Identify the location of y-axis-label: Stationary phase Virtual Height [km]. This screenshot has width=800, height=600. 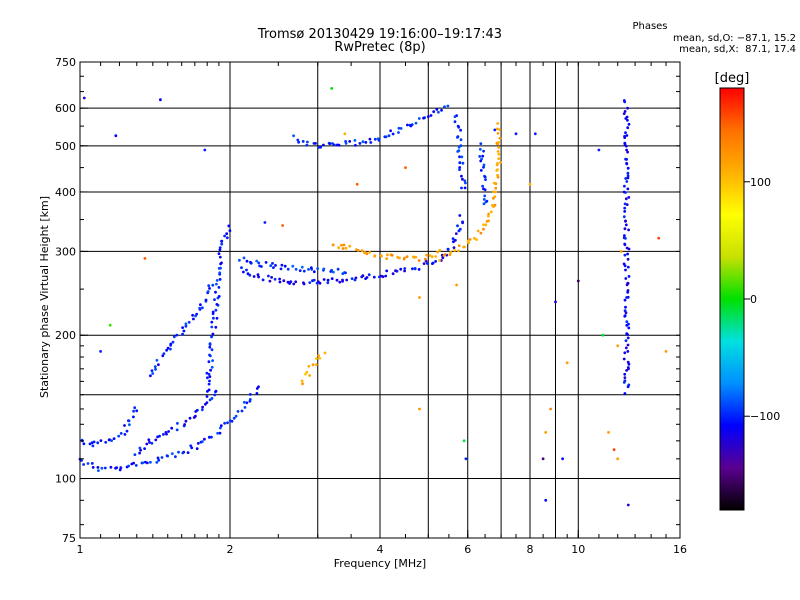
(44, 296).